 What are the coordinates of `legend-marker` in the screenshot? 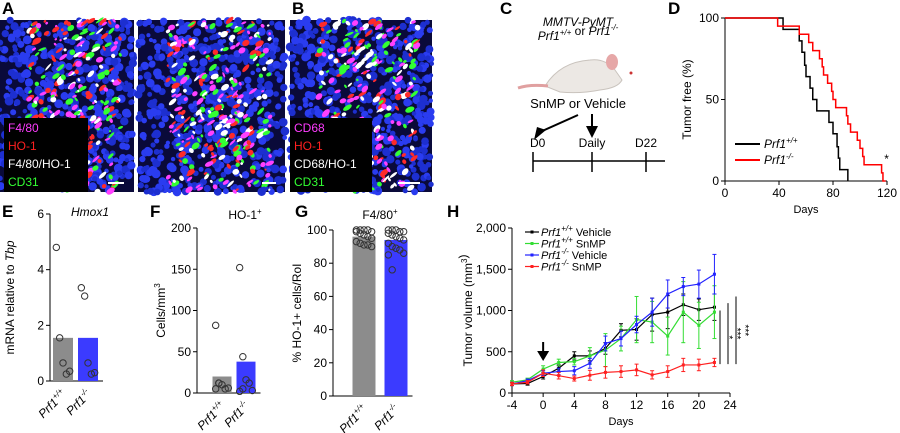 It's located at (532, 232).